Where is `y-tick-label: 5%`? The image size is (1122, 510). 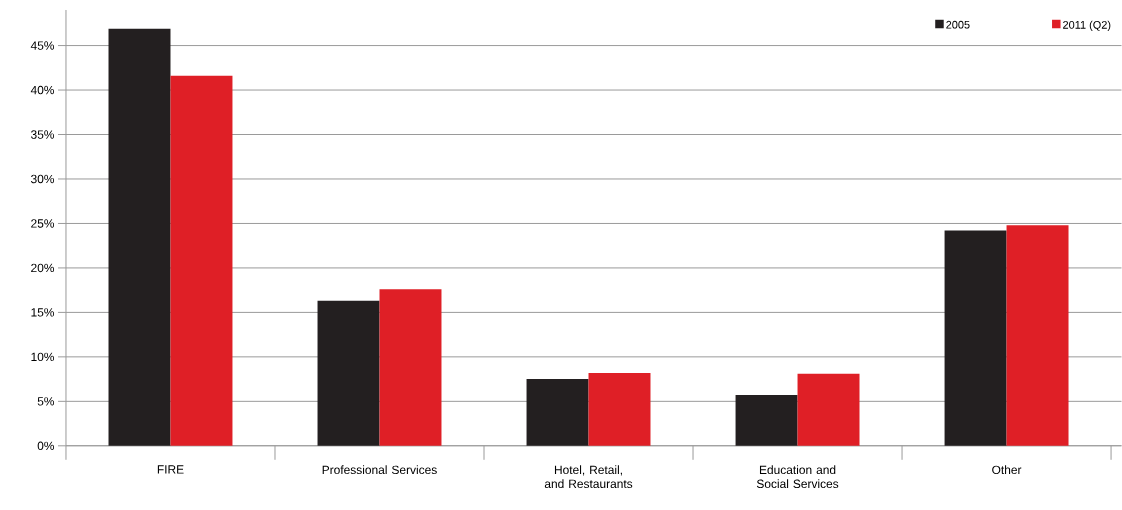 y-tick-label: 5% is located at coordinates (46, 401).